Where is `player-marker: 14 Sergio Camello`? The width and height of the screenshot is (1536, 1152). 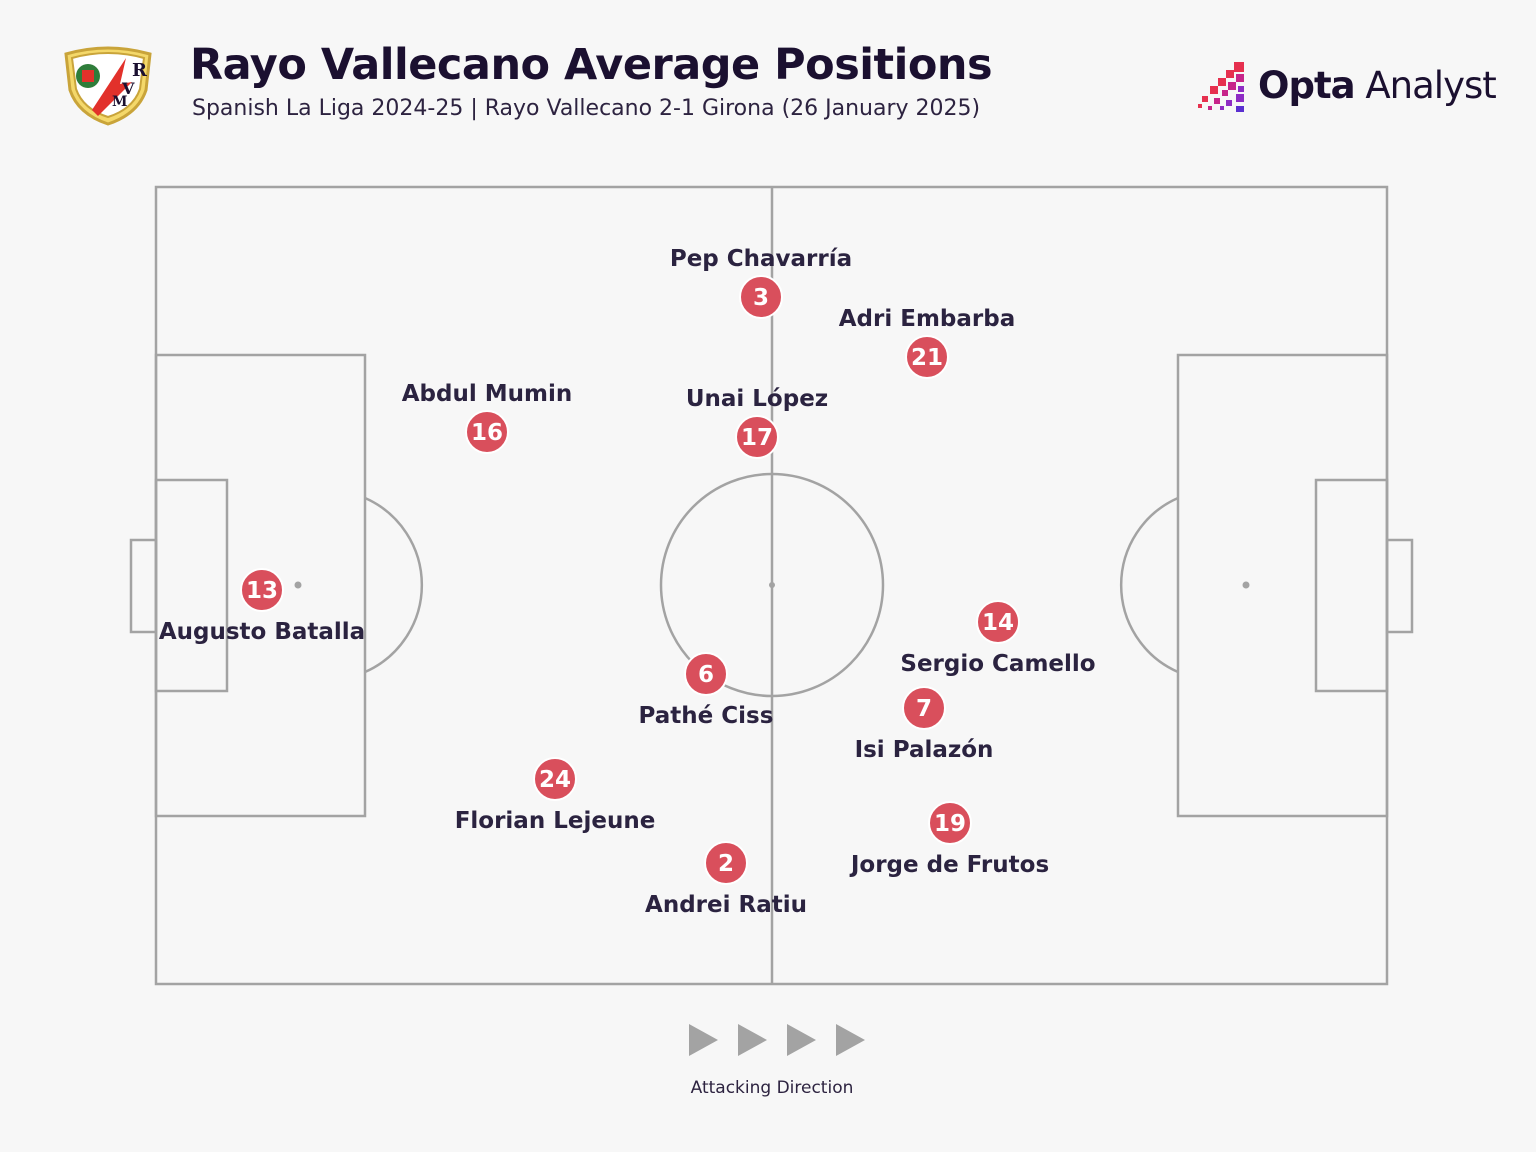
player-marker: 14 Sergio Camello is located at coordinates (998, 638).